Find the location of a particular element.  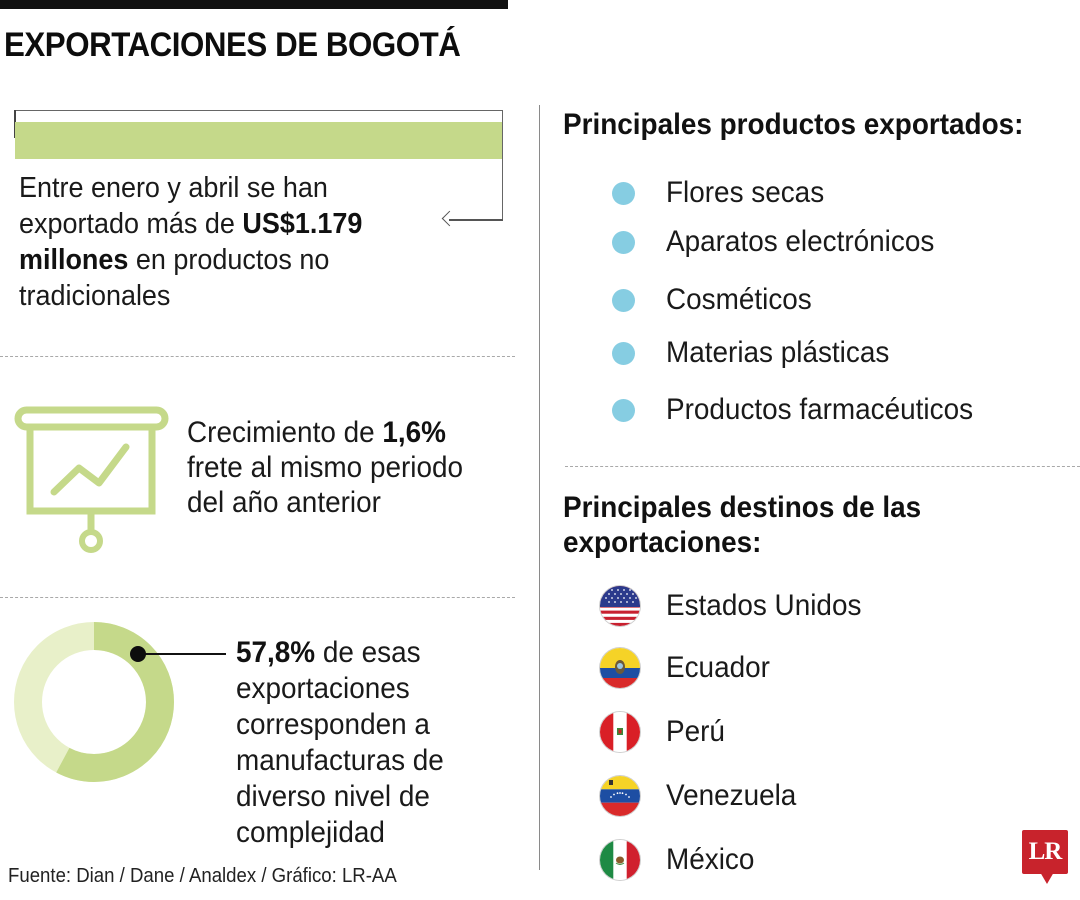

callout-frame-left is located at coordinates (15, 124).